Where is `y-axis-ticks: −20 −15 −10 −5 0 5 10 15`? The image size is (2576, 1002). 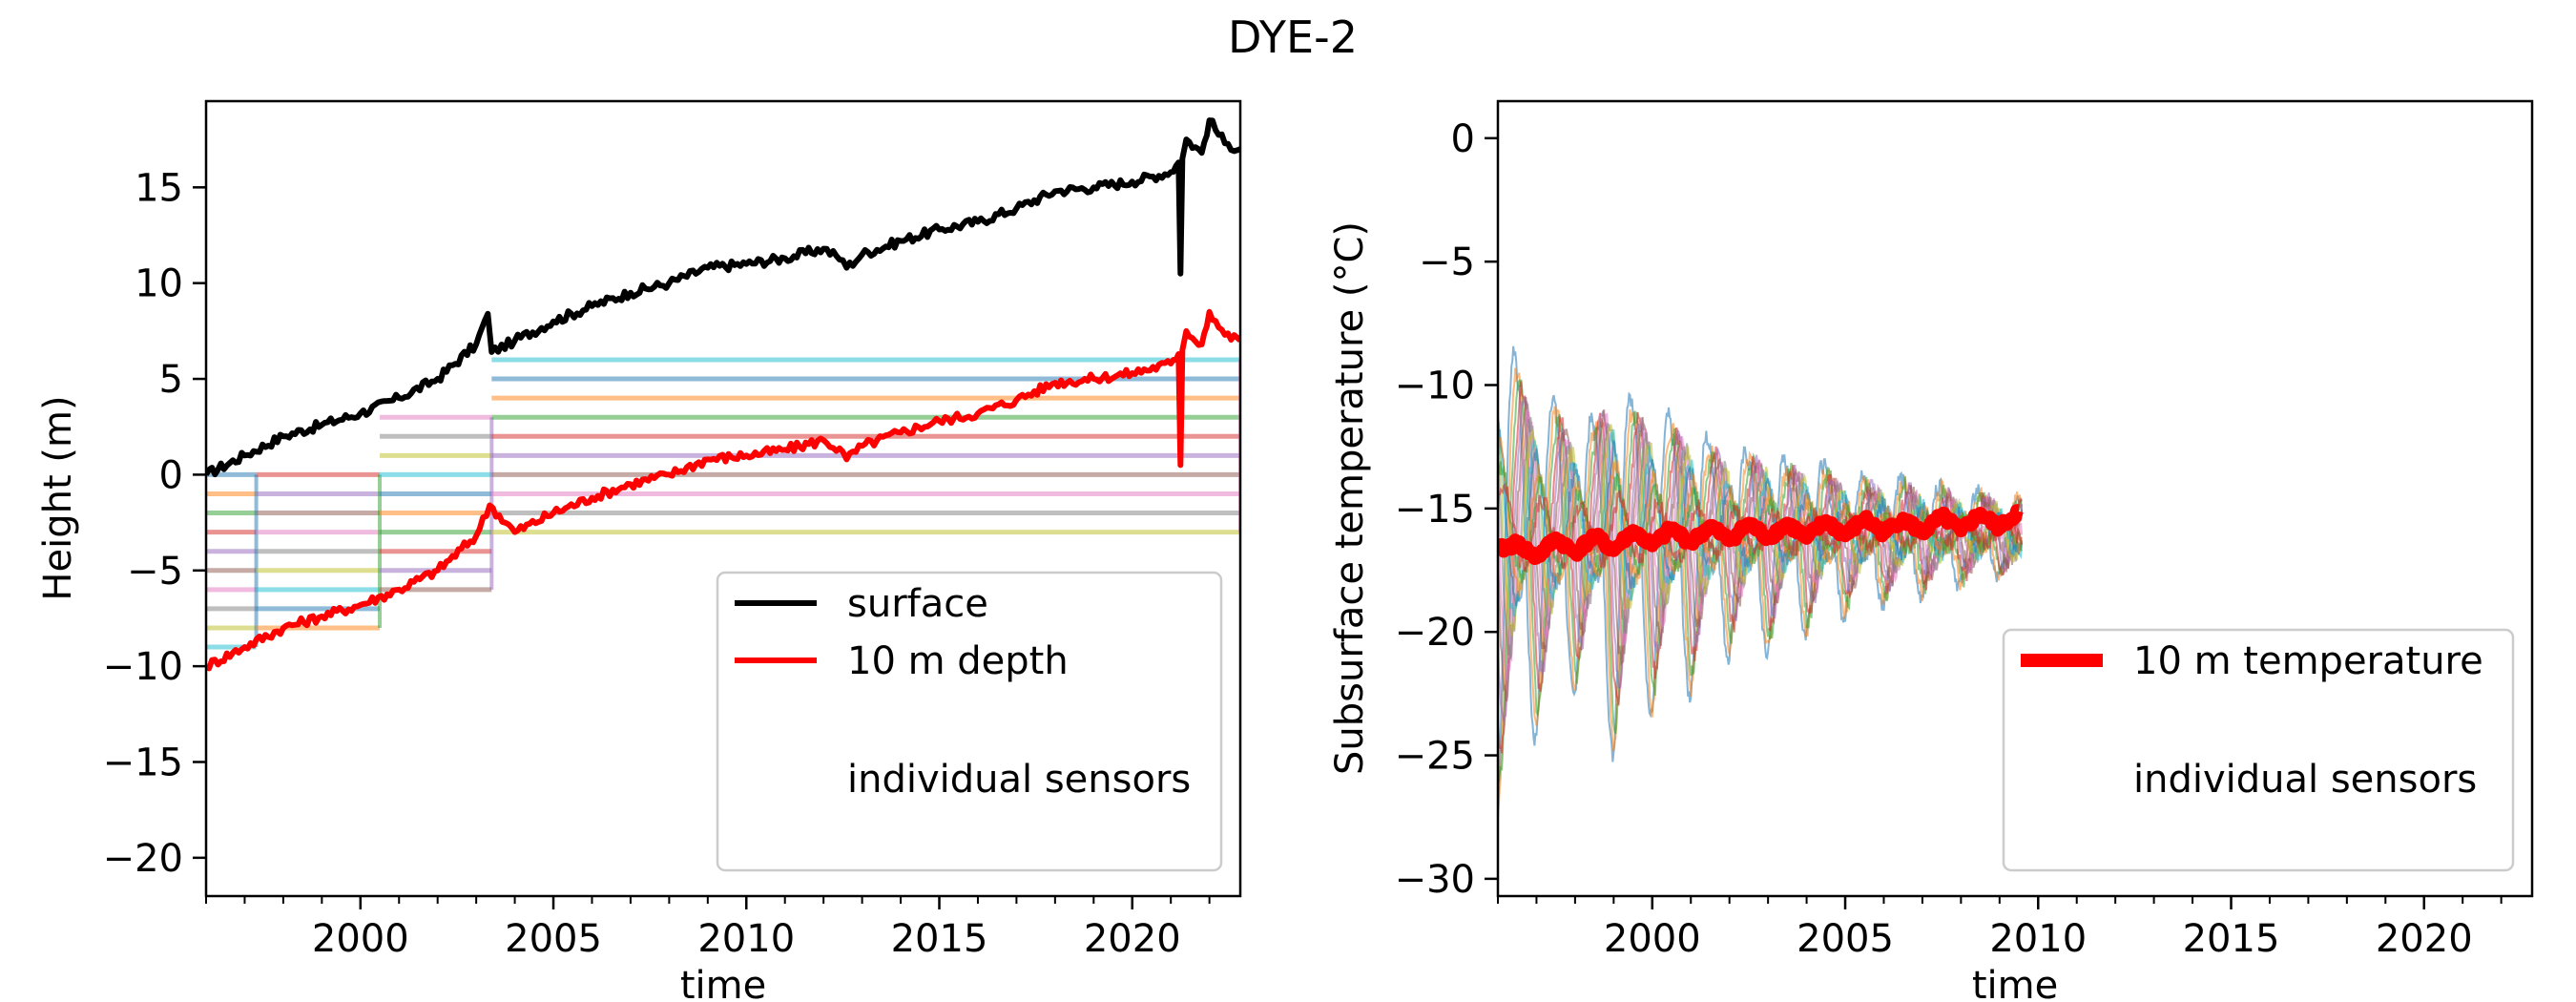
y-axis-ticks: −20 −15 −10 −5 0 5 10 15 is located at coordinates (154, 523).